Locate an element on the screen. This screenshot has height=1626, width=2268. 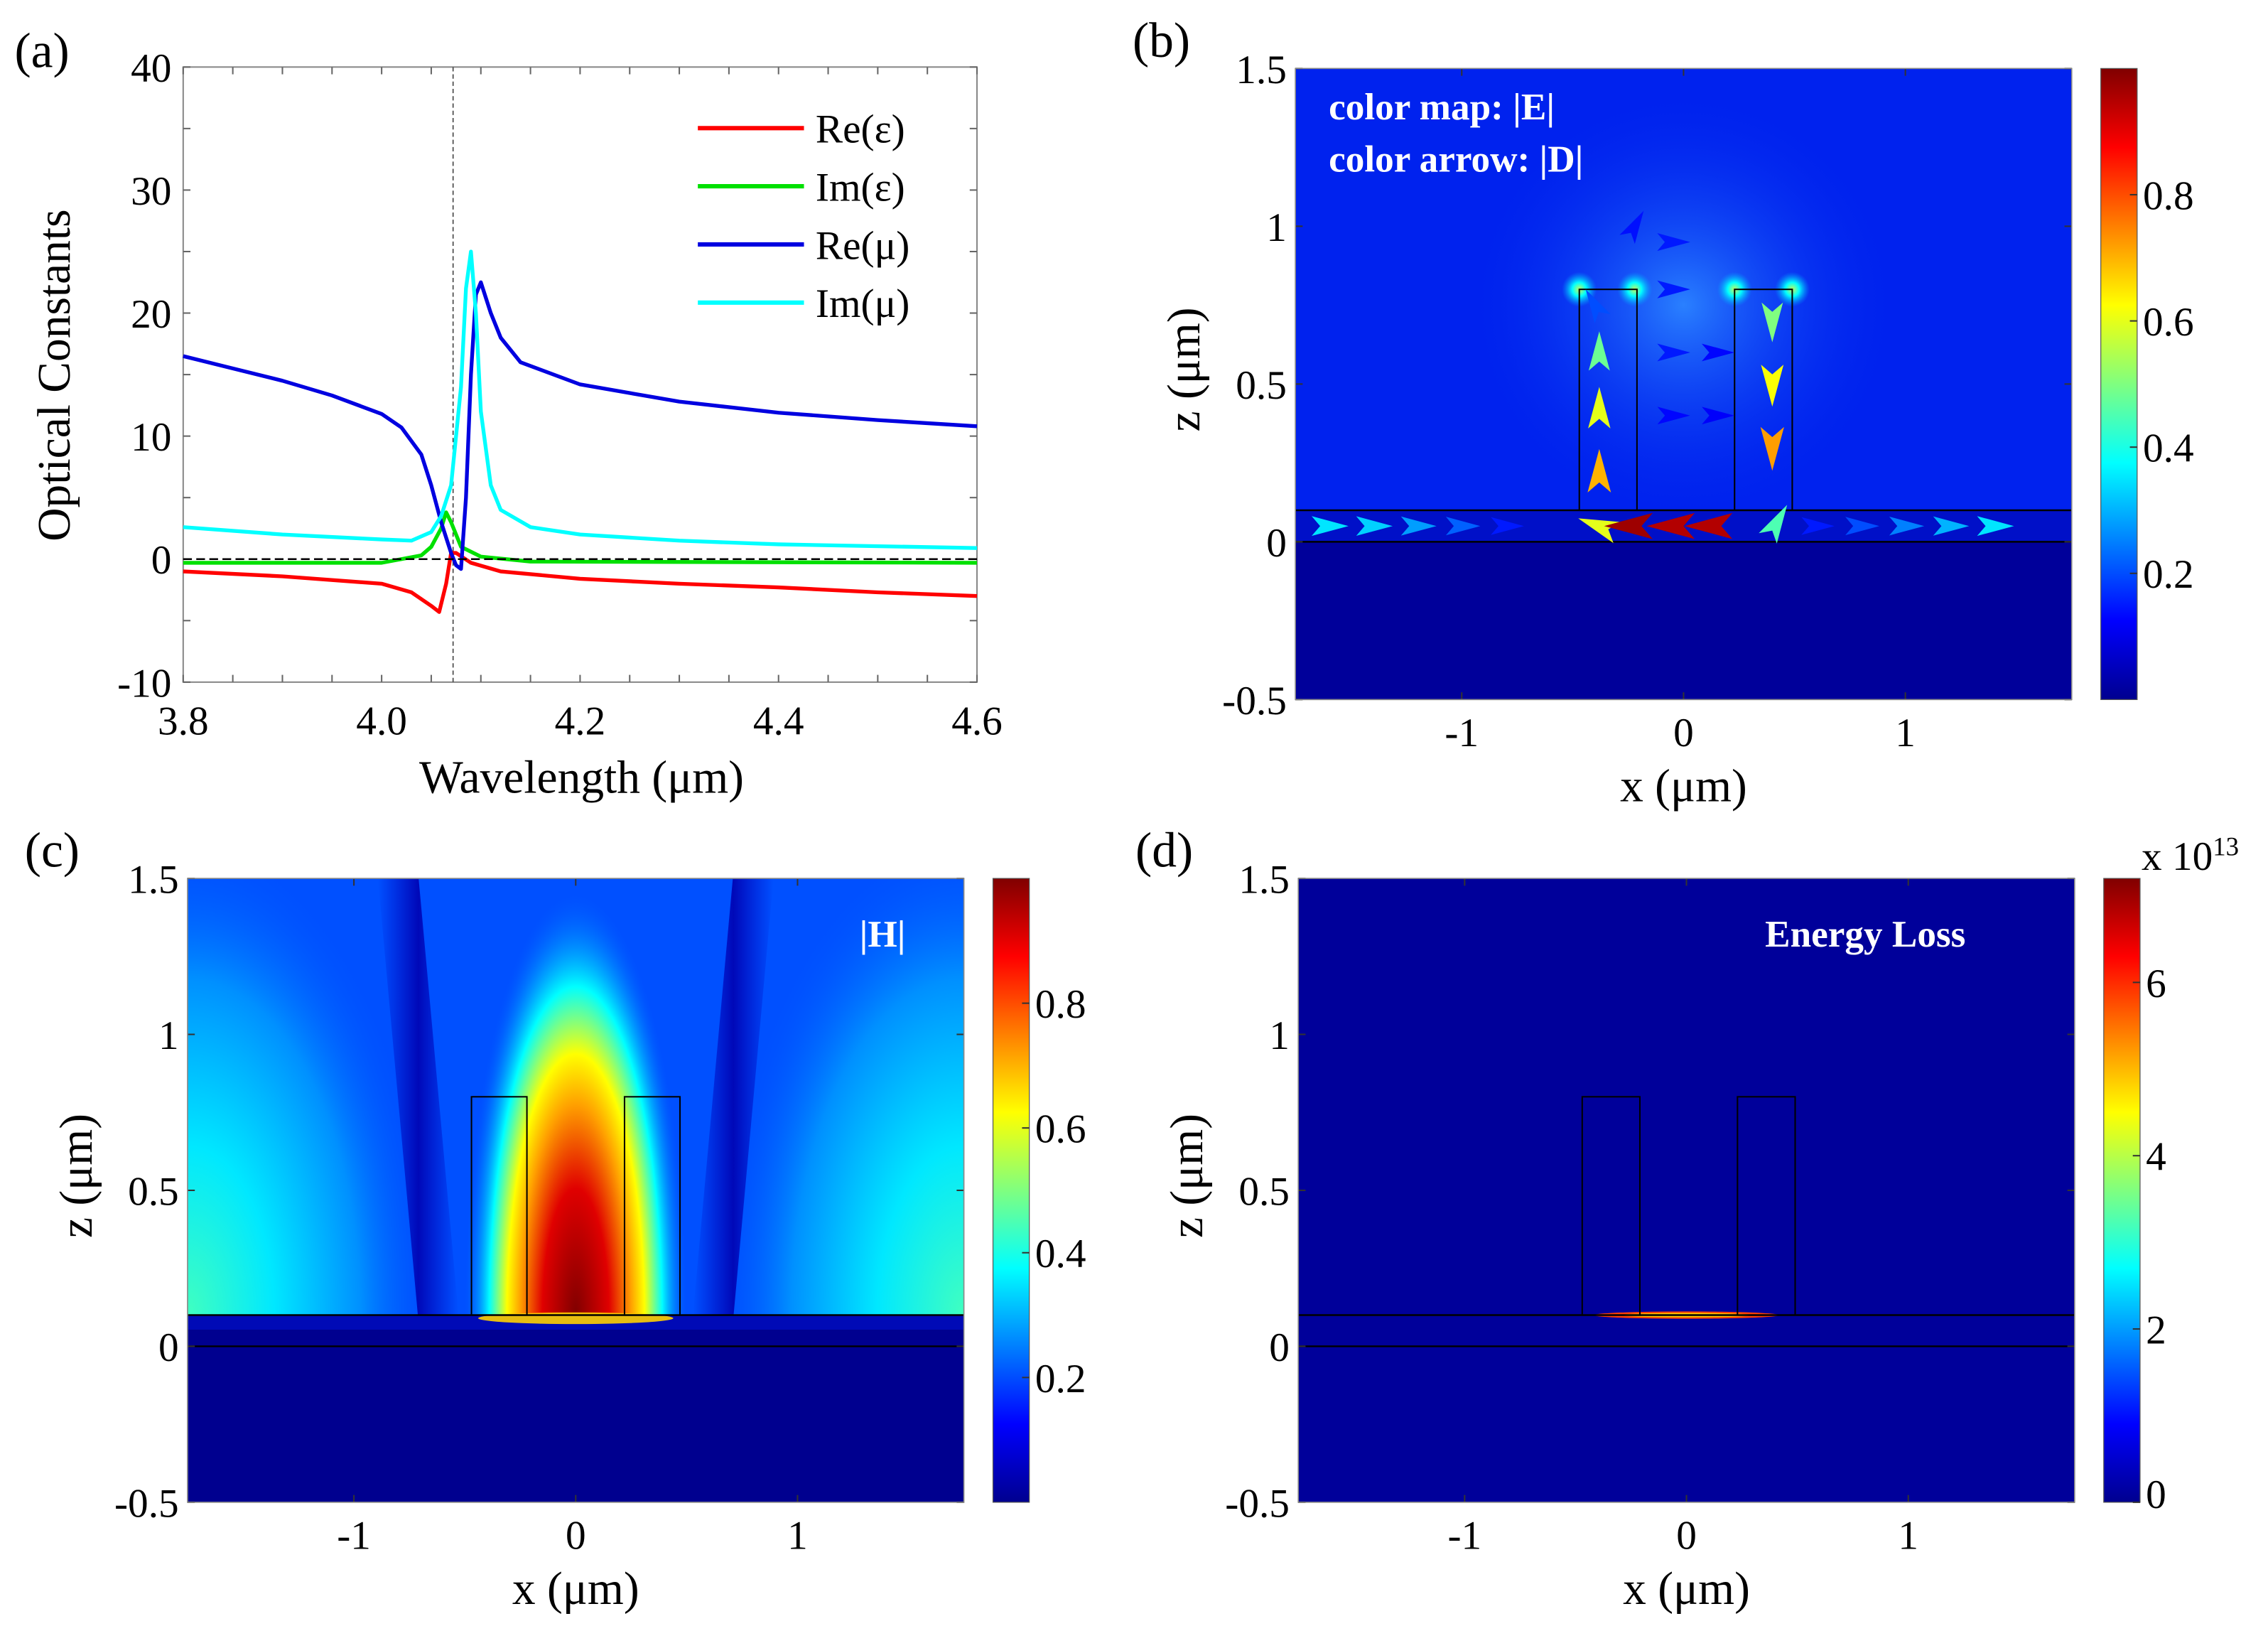
colorbar-multiplier: x 1013 is located at coordinates (2190, 854).